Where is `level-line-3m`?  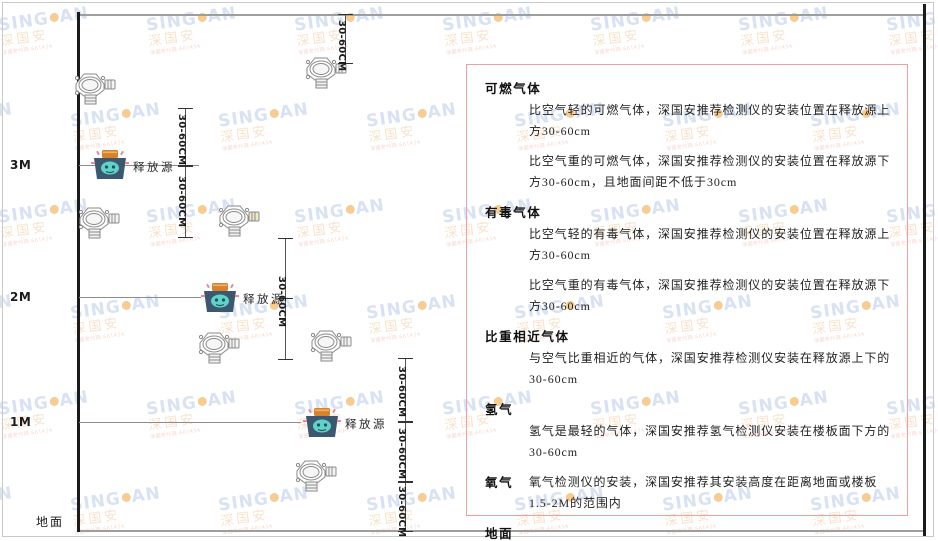
level-line-3m is located at coordinates (139, 165).